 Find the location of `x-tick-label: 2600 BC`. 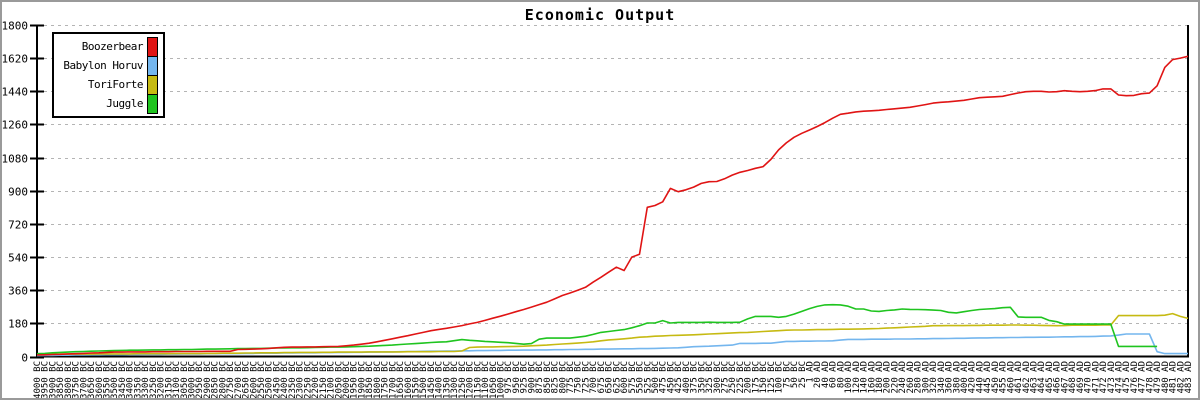

x-tick-label: 2600 BC is located at coordinates (254, 380).